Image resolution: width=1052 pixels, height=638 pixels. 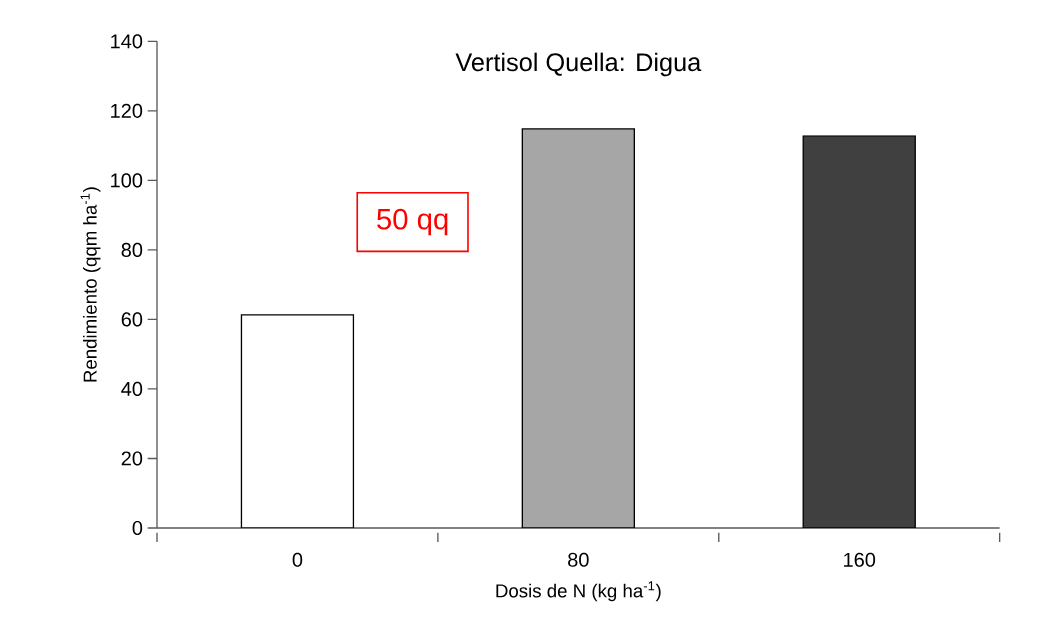 I want to click on y-tick-label: 0, so click(x=137, y=528).